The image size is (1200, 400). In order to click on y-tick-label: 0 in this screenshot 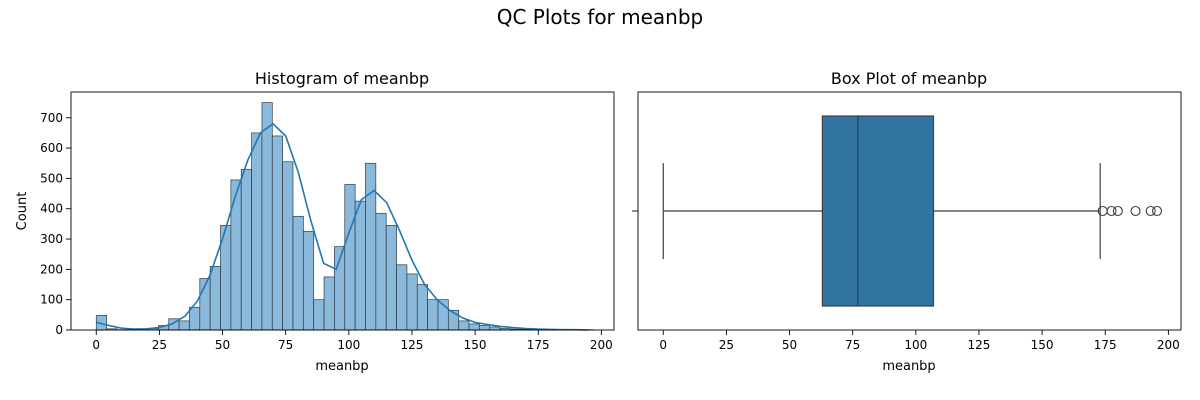, I will do `click(59, 330)`.